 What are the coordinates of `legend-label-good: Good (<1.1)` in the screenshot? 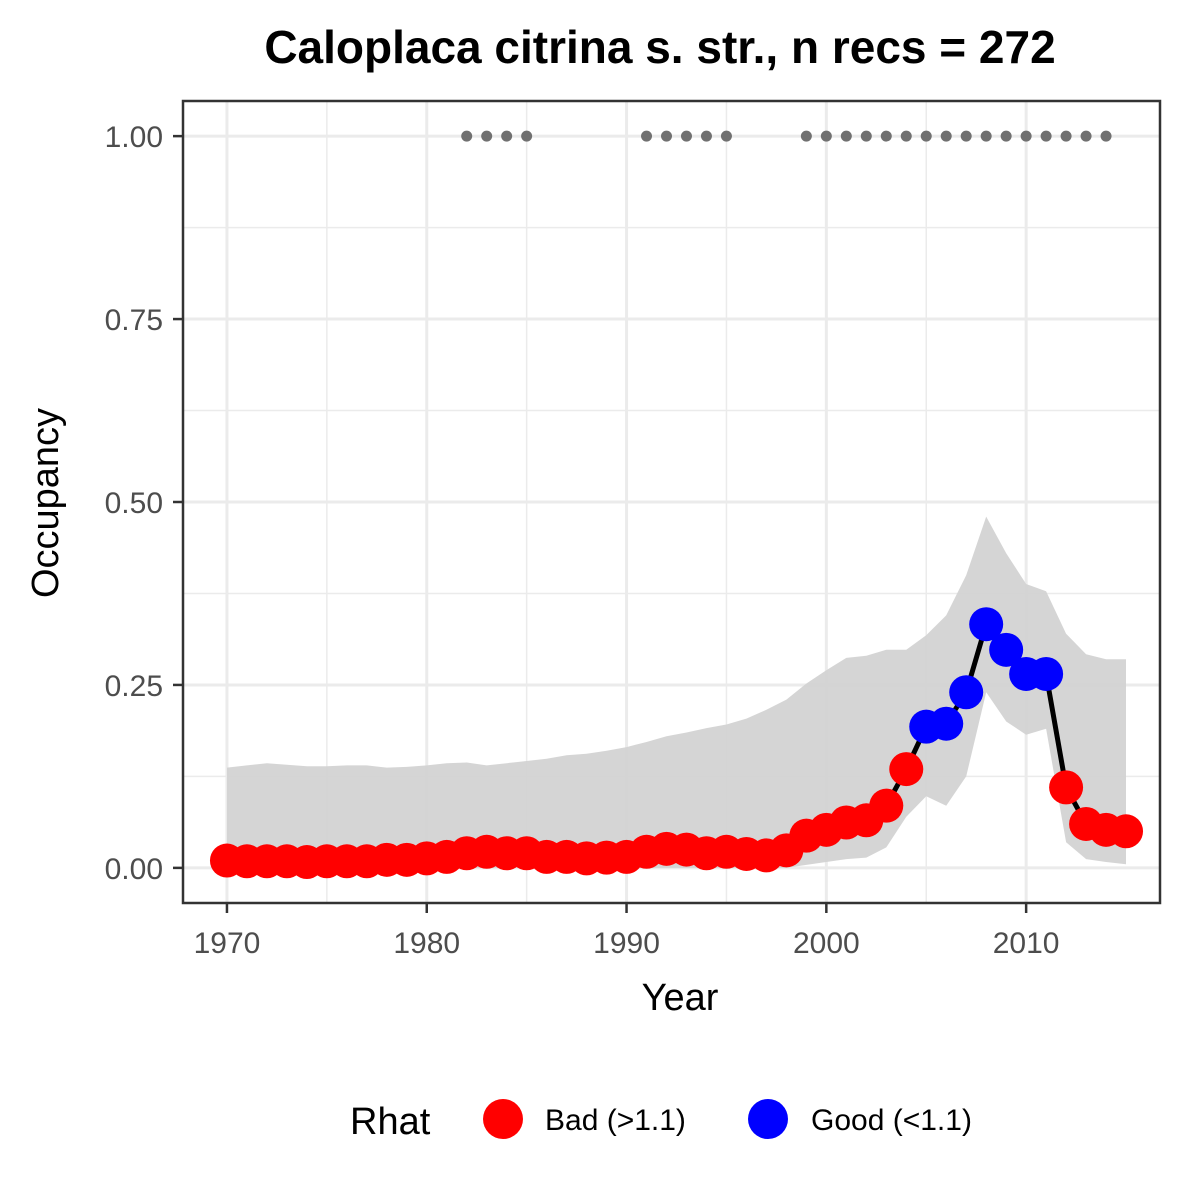 It's located at (891, 1120).